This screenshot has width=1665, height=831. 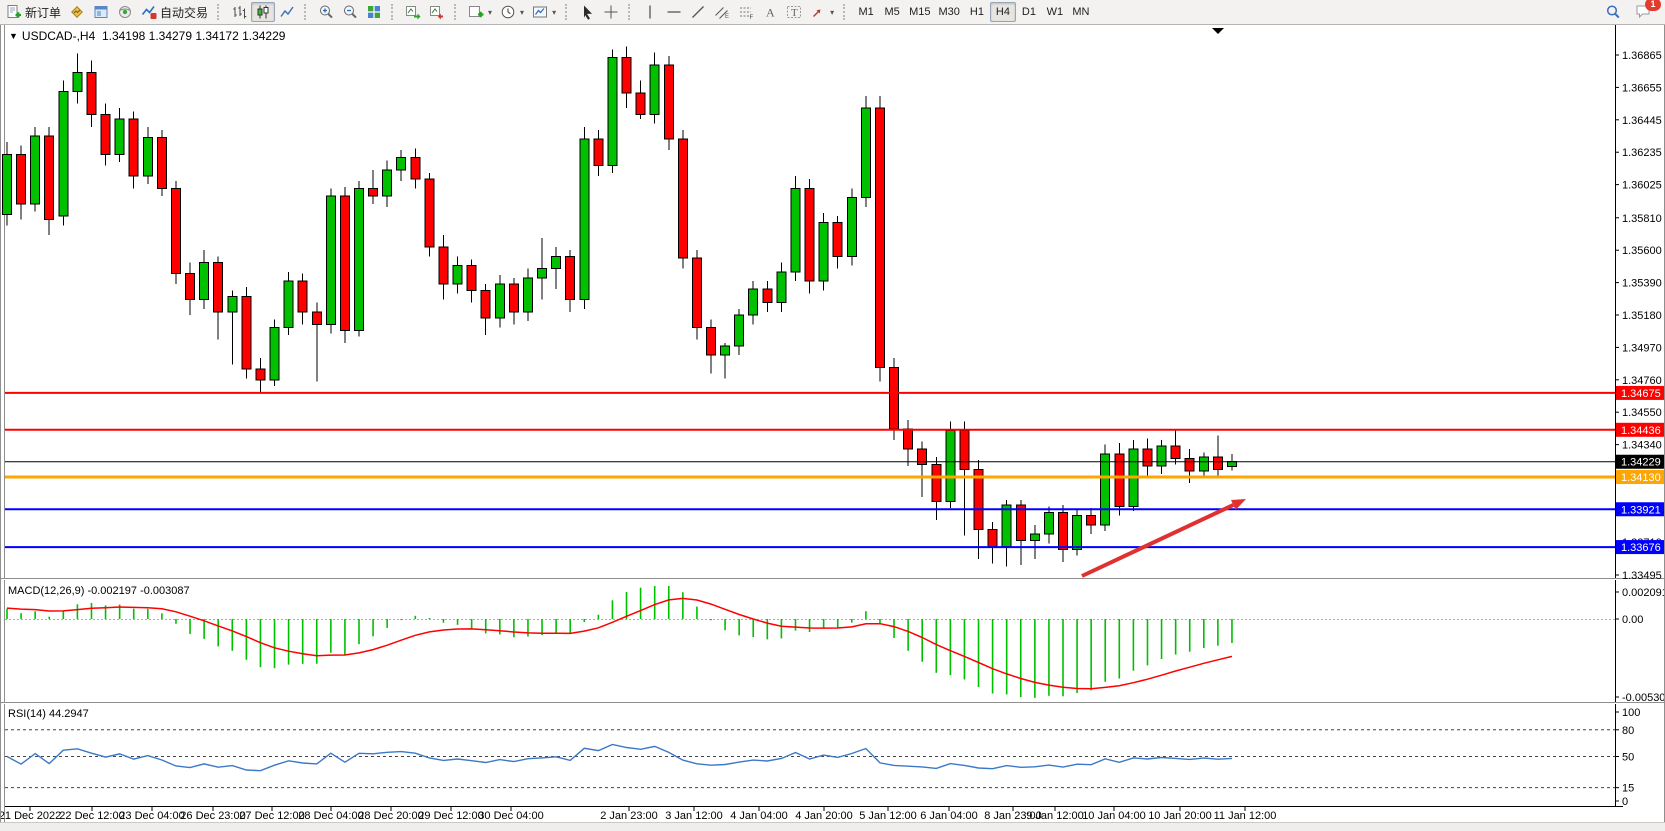 What do you see at coordinates (508, 12) in the screenshot?
I see `clock-icon` at bounding box center [508, 12].